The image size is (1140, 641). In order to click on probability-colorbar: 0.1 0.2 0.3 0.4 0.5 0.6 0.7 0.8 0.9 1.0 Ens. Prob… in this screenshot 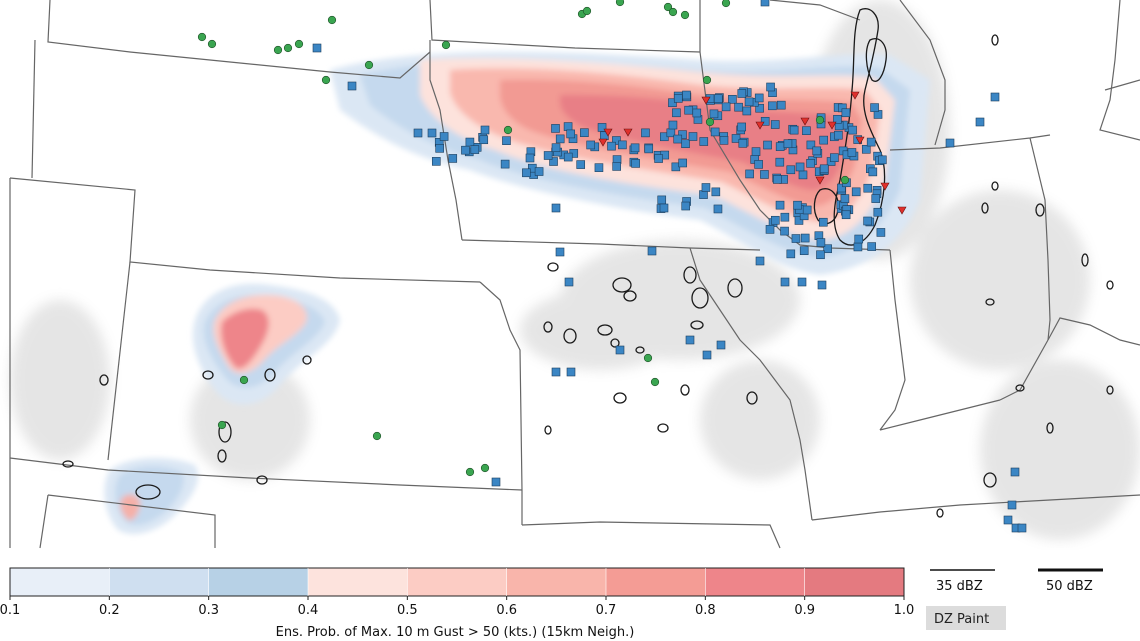, I will do `click(457, 603)`.